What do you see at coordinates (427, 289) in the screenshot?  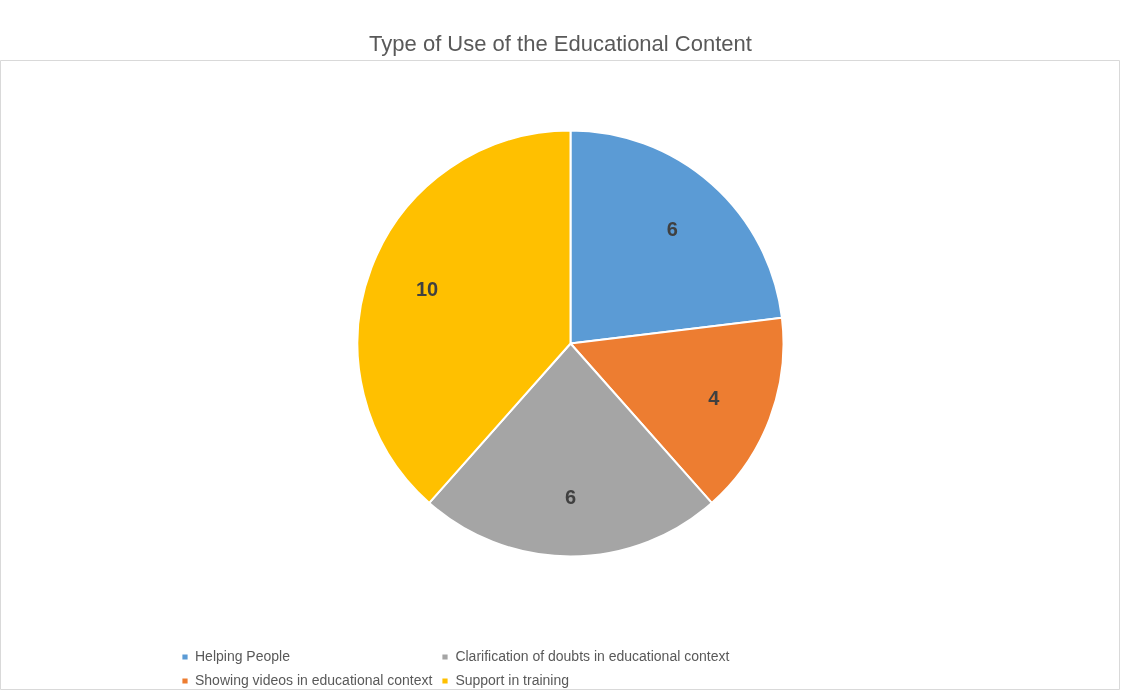 I see `data-label: 10` at bounding box center [427, 289].